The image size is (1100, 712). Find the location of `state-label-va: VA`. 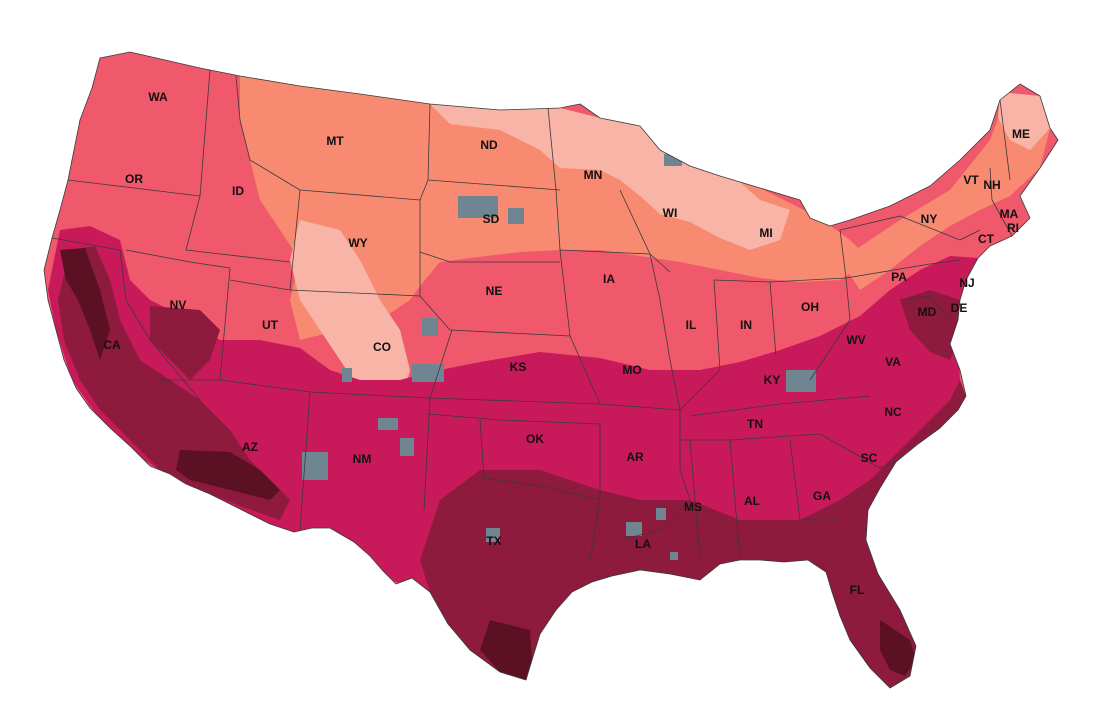

state-label-va: VA is located at coordinates (893, 362).